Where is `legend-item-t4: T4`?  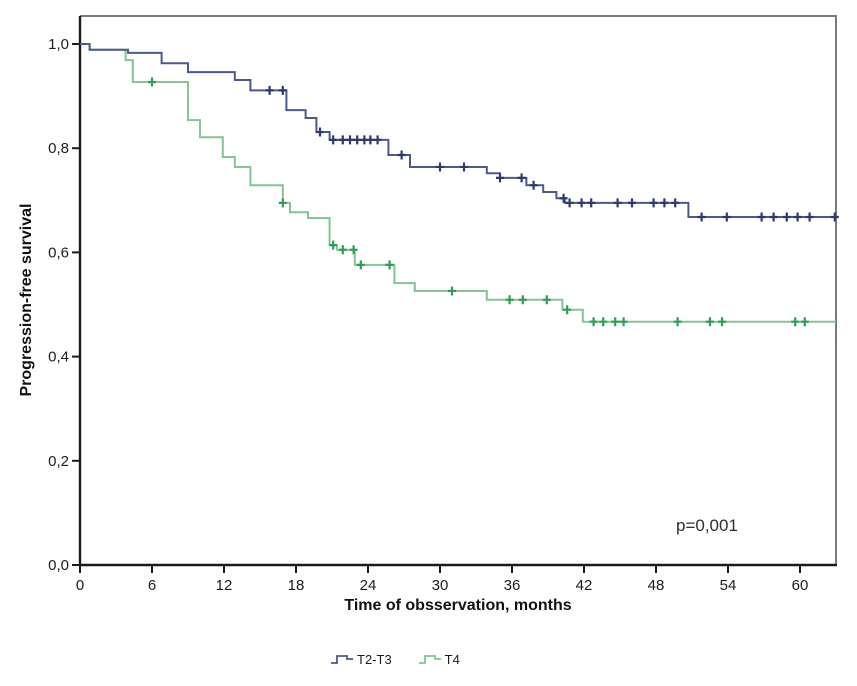
legend-item-t4: T4 is located at coordinates (439, 659).